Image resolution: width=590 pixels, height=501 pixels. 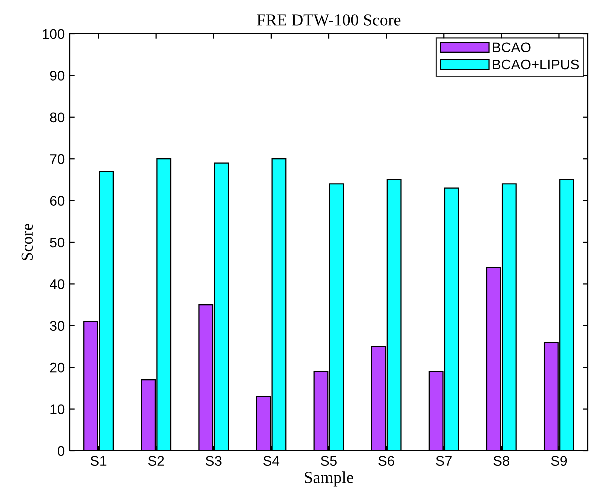 I want to click on x-tick-label: S6, so click(x=386, y=461).